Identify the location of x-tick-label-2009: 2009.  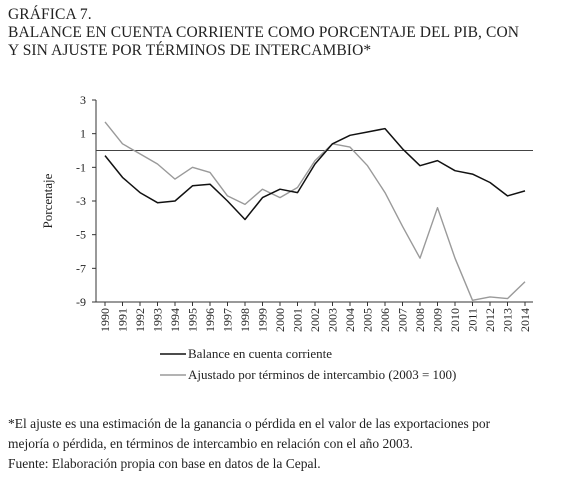
(438, 320).